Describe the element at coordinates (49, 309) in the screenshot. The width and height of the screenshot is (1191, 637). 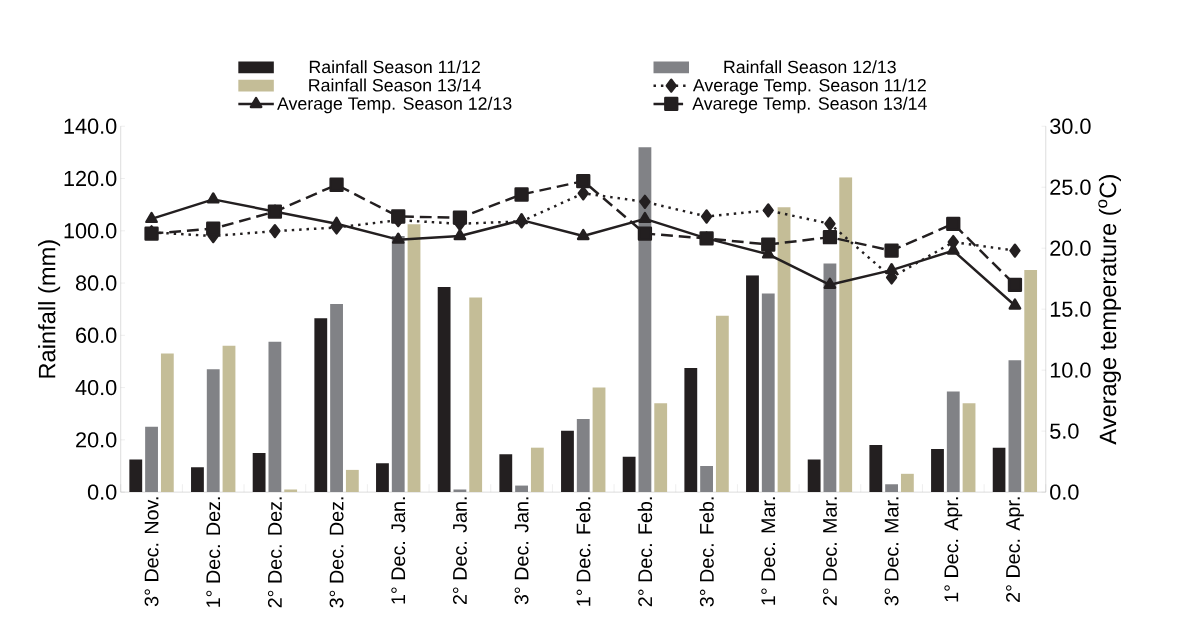
I see `y-axis-title: Rainfall (mm)` at that location.